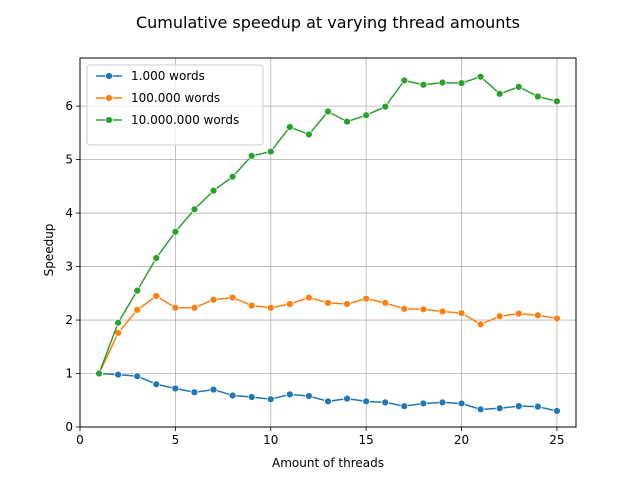 This screenshot has width=640, height=480. Describe the element at coordinates (69, 374) in the screenshot. I see `y-tick-label: 1` at that location.